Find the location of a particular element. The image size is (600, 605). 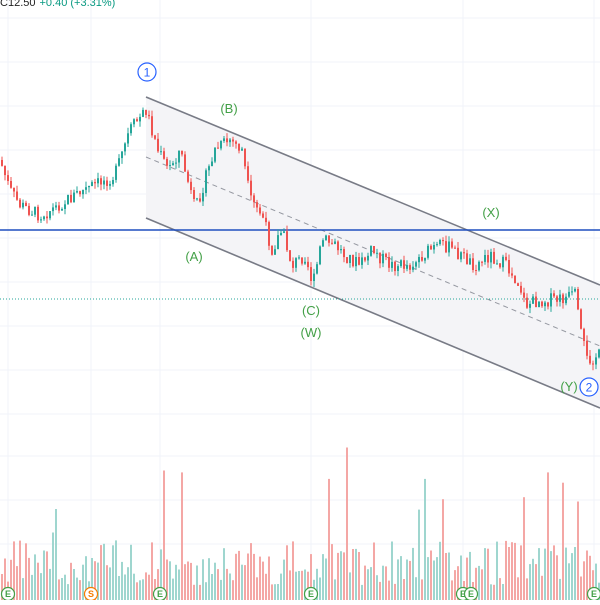

wave-label-a: (A) is located at coordinates (193, 256).